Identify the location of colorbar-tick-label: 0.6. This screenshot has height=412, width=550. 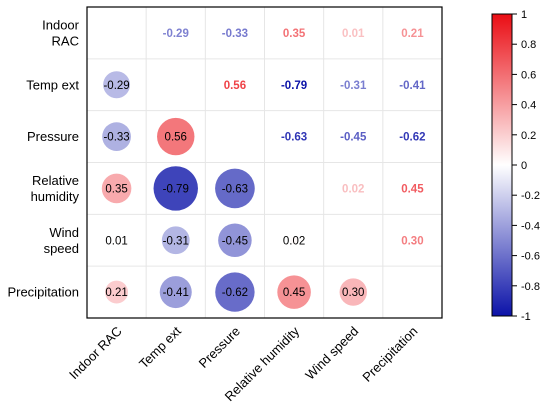
(528, 75).